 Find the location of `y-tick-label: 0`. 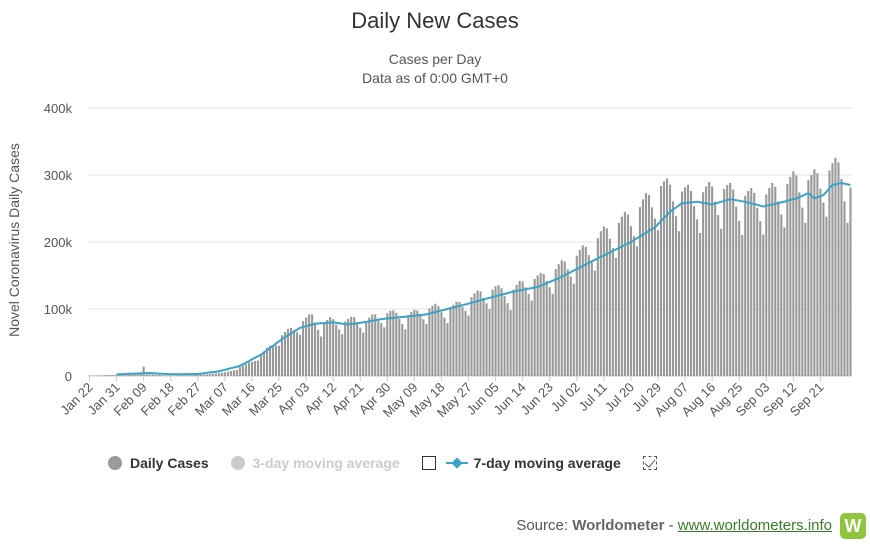

y-tick-label: 0 is located at coordinates (68, 376).